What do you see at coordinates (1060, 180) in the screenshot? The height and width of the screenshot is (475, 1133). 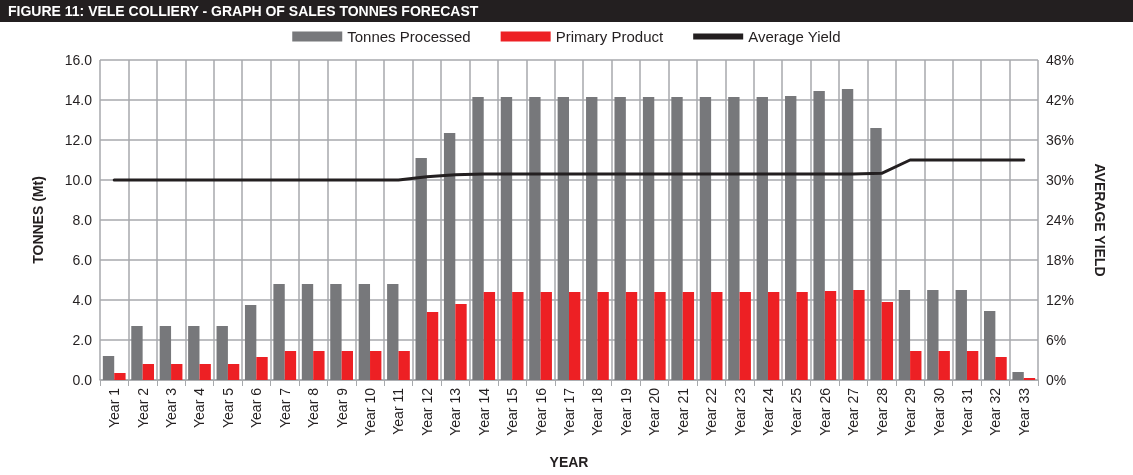 I see `y2-tick-label: 30%` at bounding box center [1060, 180].